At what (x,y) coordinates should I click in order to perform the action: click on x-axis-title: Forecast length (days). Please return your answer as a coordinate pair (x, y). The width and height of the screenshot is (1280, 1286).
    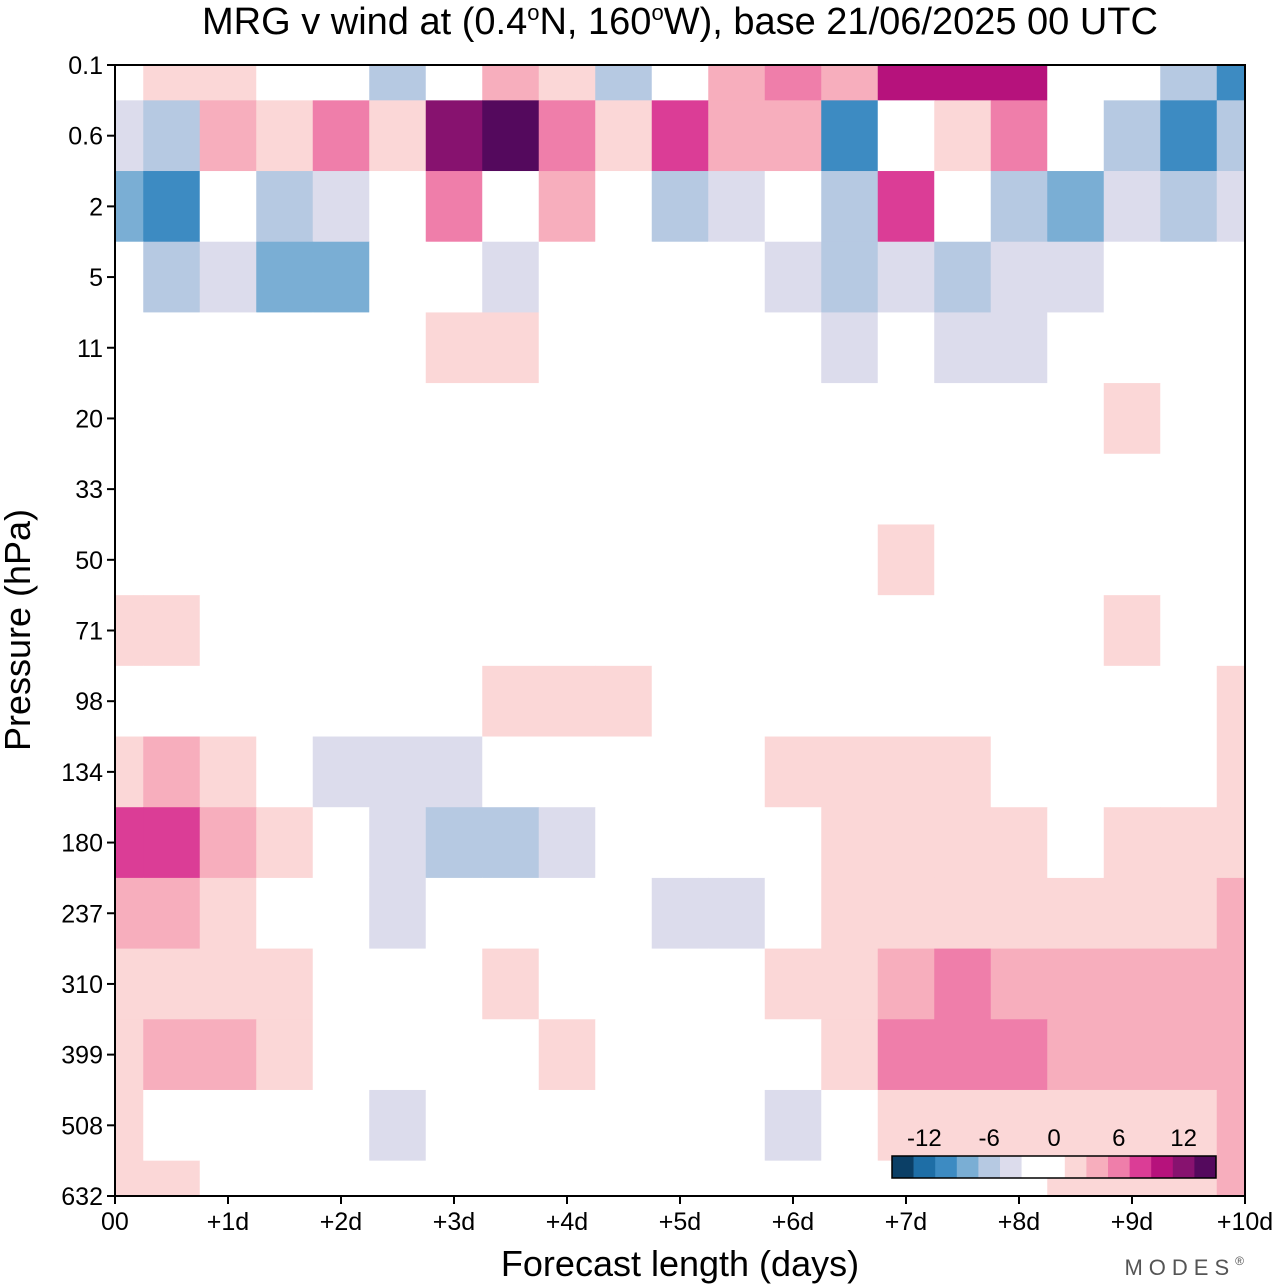
    Looking at the image, I should click on (680, 1263).